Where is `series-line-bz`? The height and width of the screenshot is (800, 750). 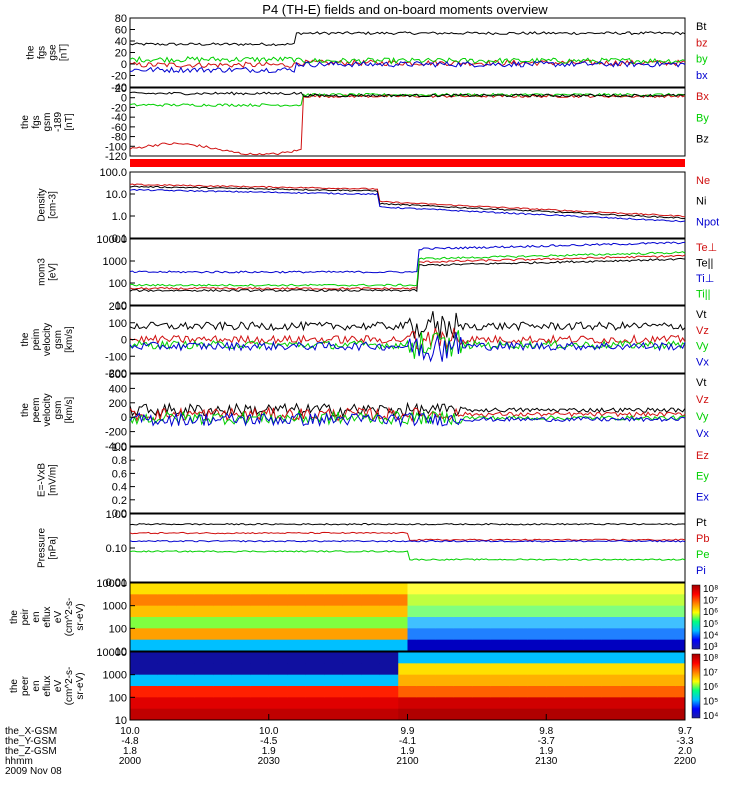
series-line-bz is located at coordinates (407, 94).